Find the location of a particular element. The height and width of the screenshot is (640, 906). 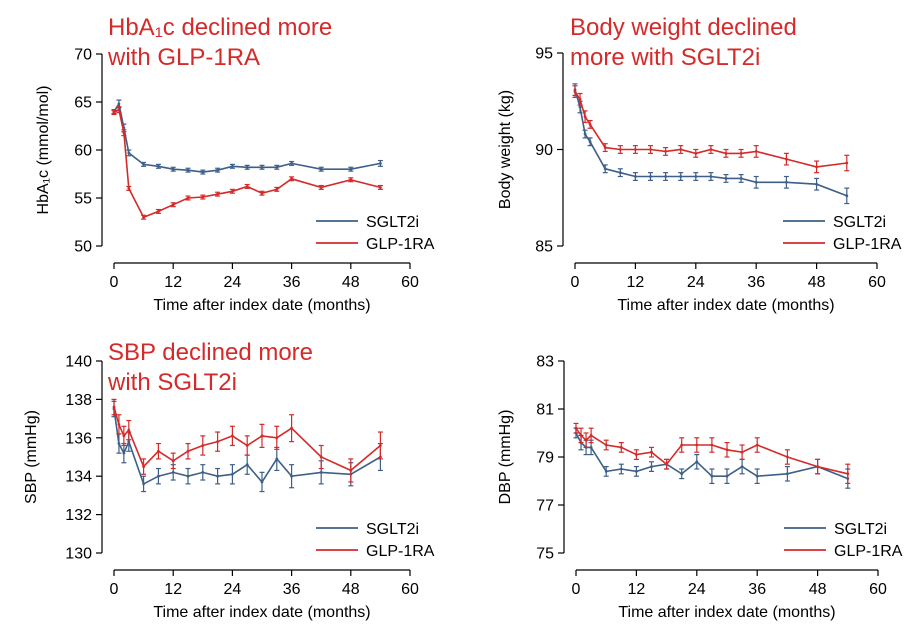

y-tick-label: 55 is located at coordinates (83, 199).